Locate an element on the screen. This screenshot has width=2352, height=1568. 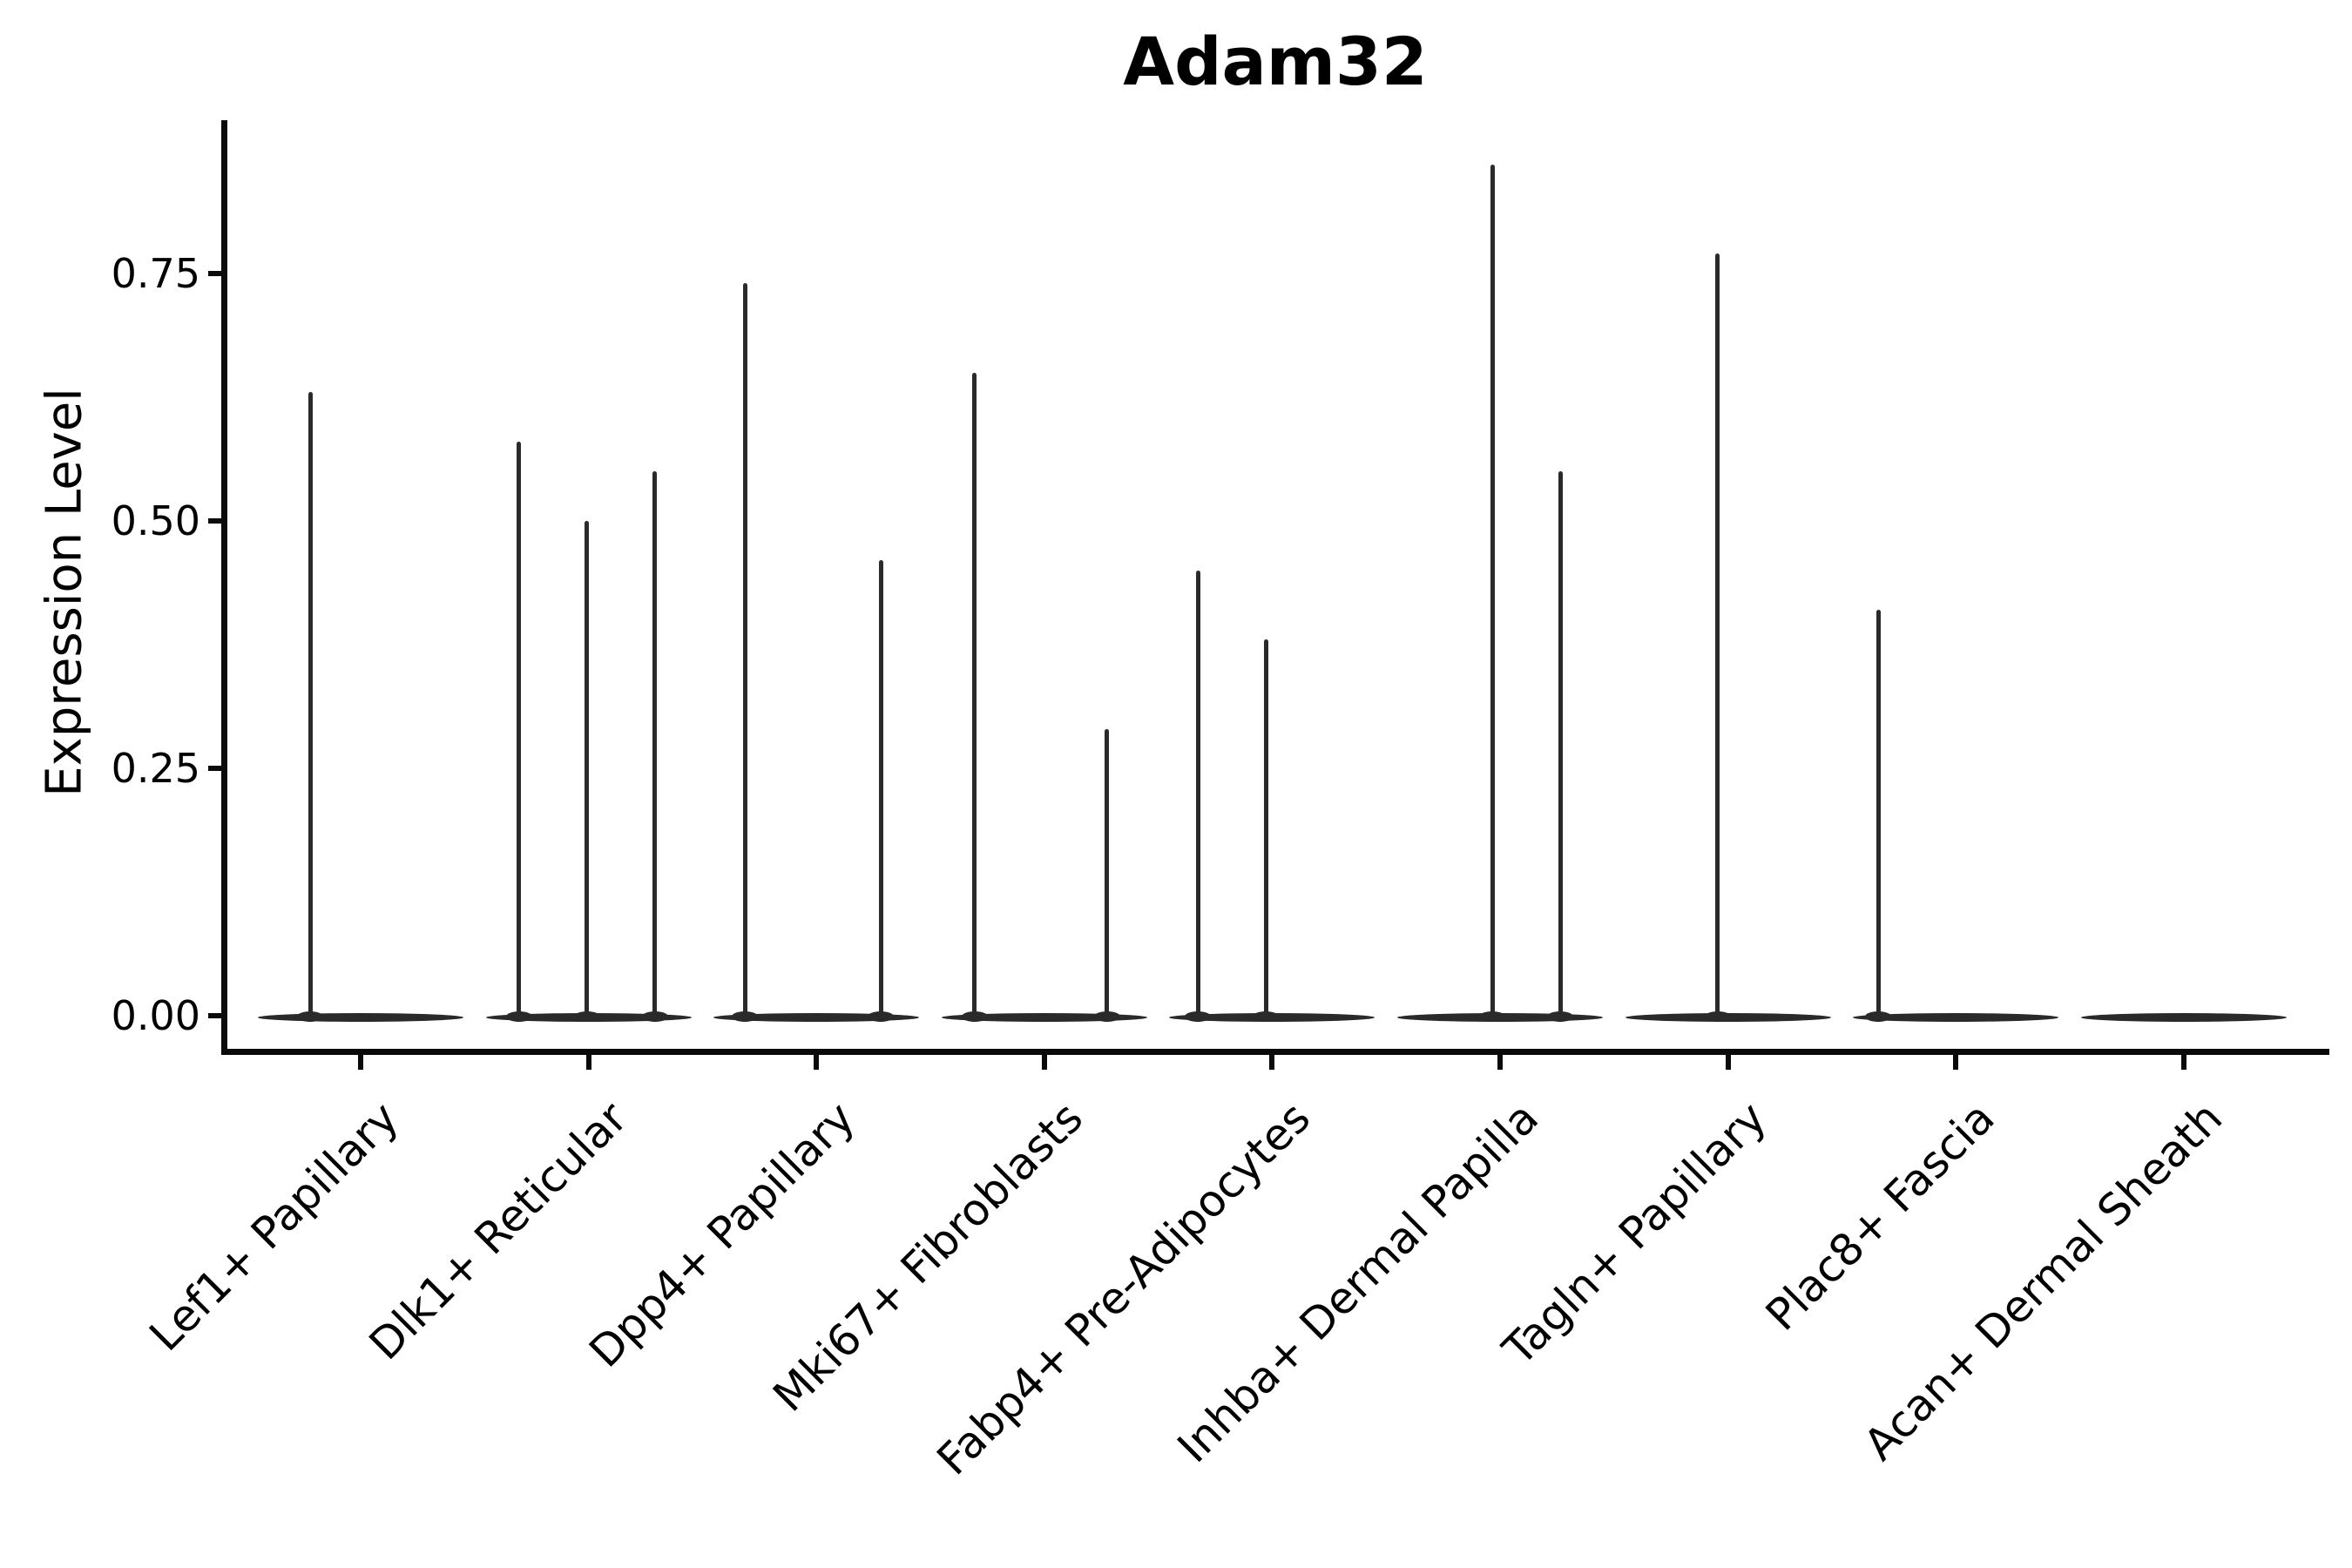
x-axis-line is located at coordinates (1275, 1052).